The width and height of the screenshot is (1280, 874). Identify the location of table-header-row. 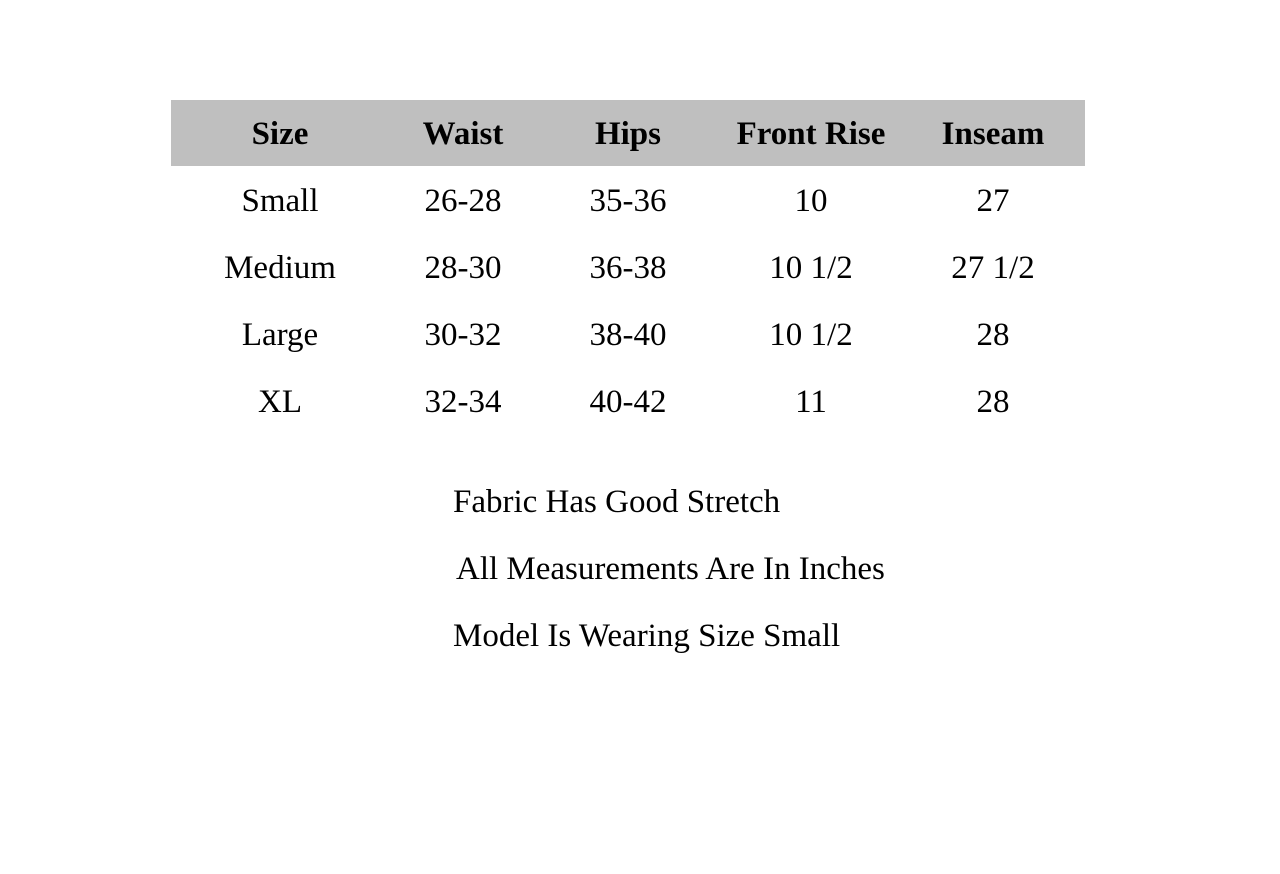
(628, 133).